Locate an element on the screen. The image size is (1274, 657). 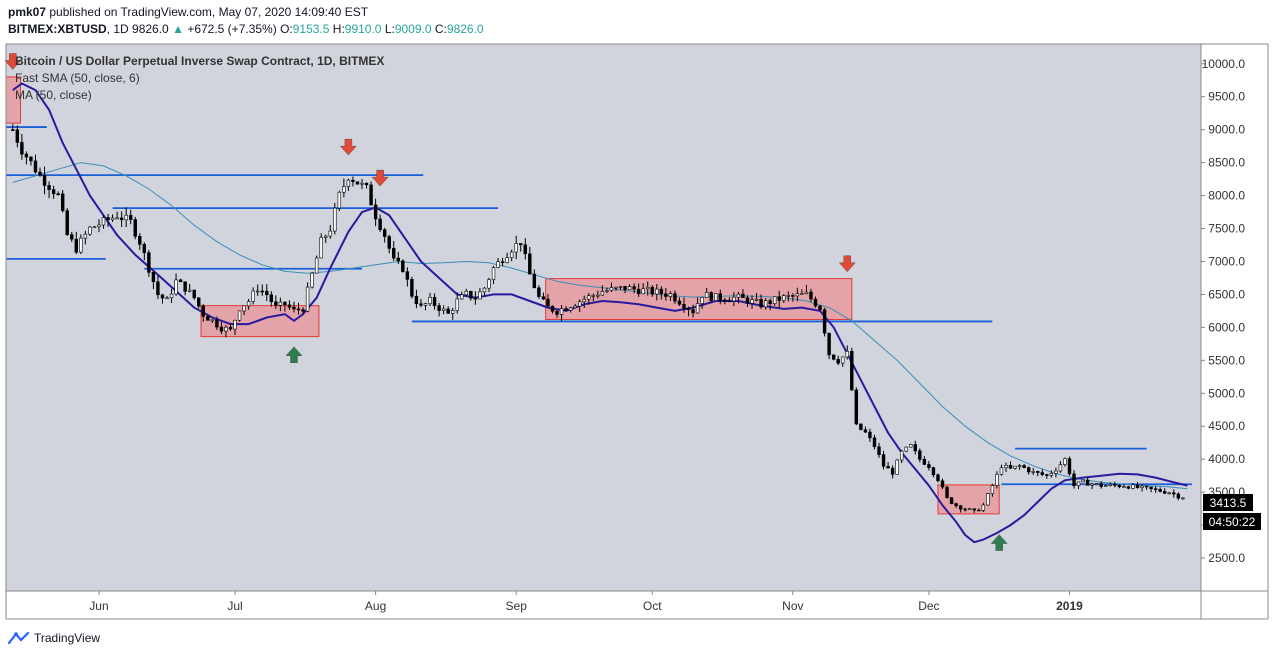
open-label: O: is located at coordinates (286, 29).